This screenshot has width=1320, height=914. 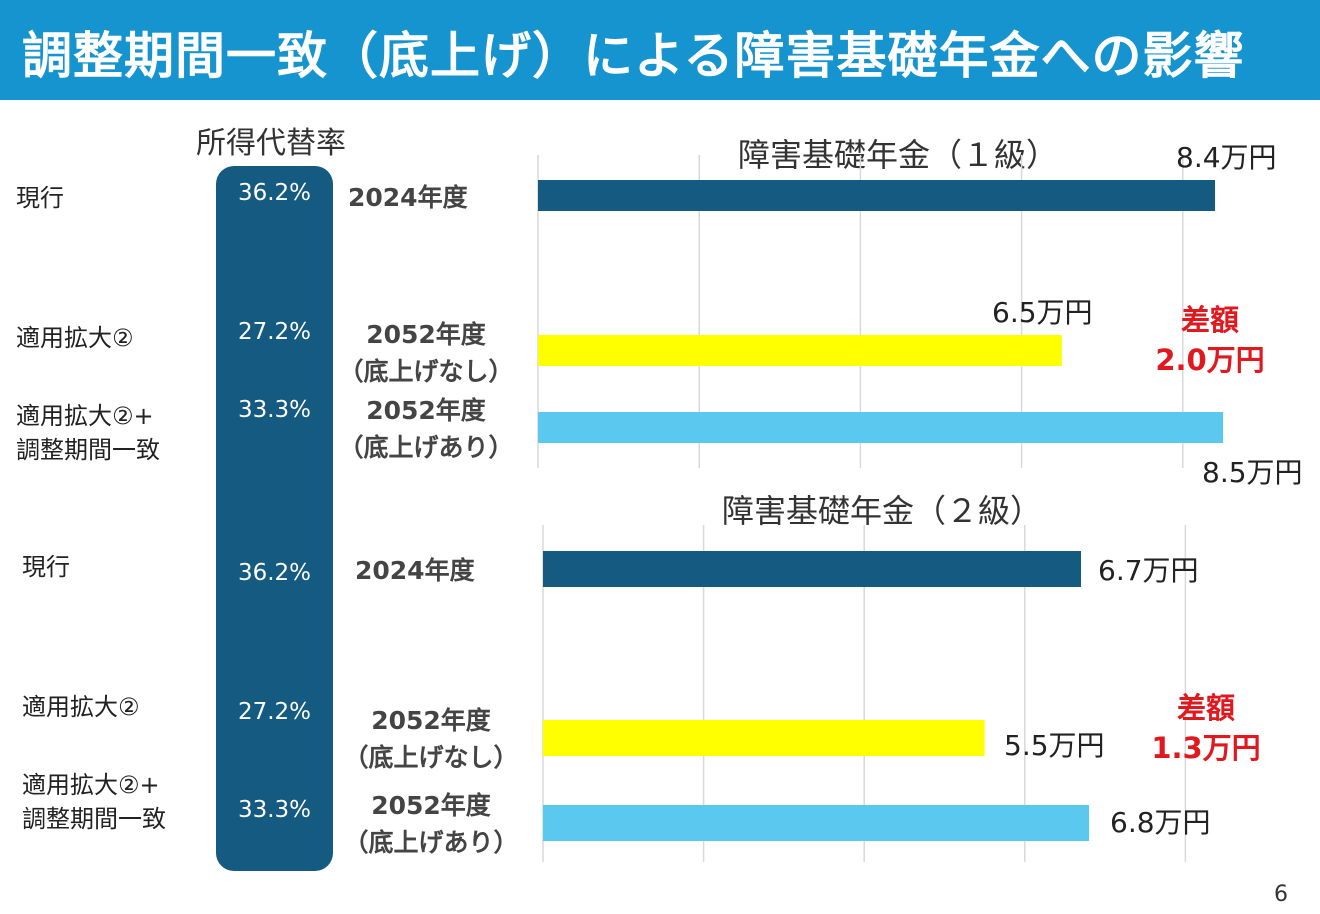 What do you see at coordinates (274, 810) in the screenshot?
I see `ratio-expansion-adj-2: 33.3%` at bounding box center [274, 810].